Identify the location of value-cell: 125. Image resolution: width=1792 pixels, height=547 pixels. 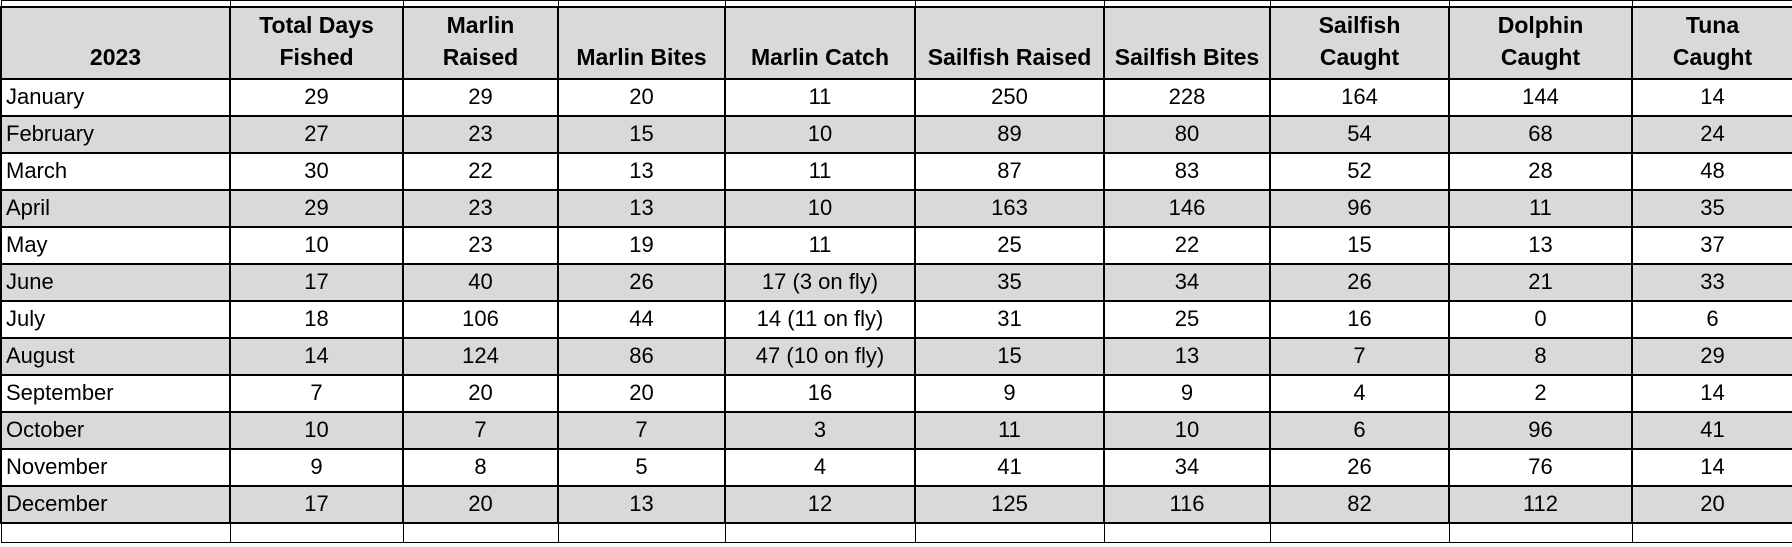
(1009, 504).